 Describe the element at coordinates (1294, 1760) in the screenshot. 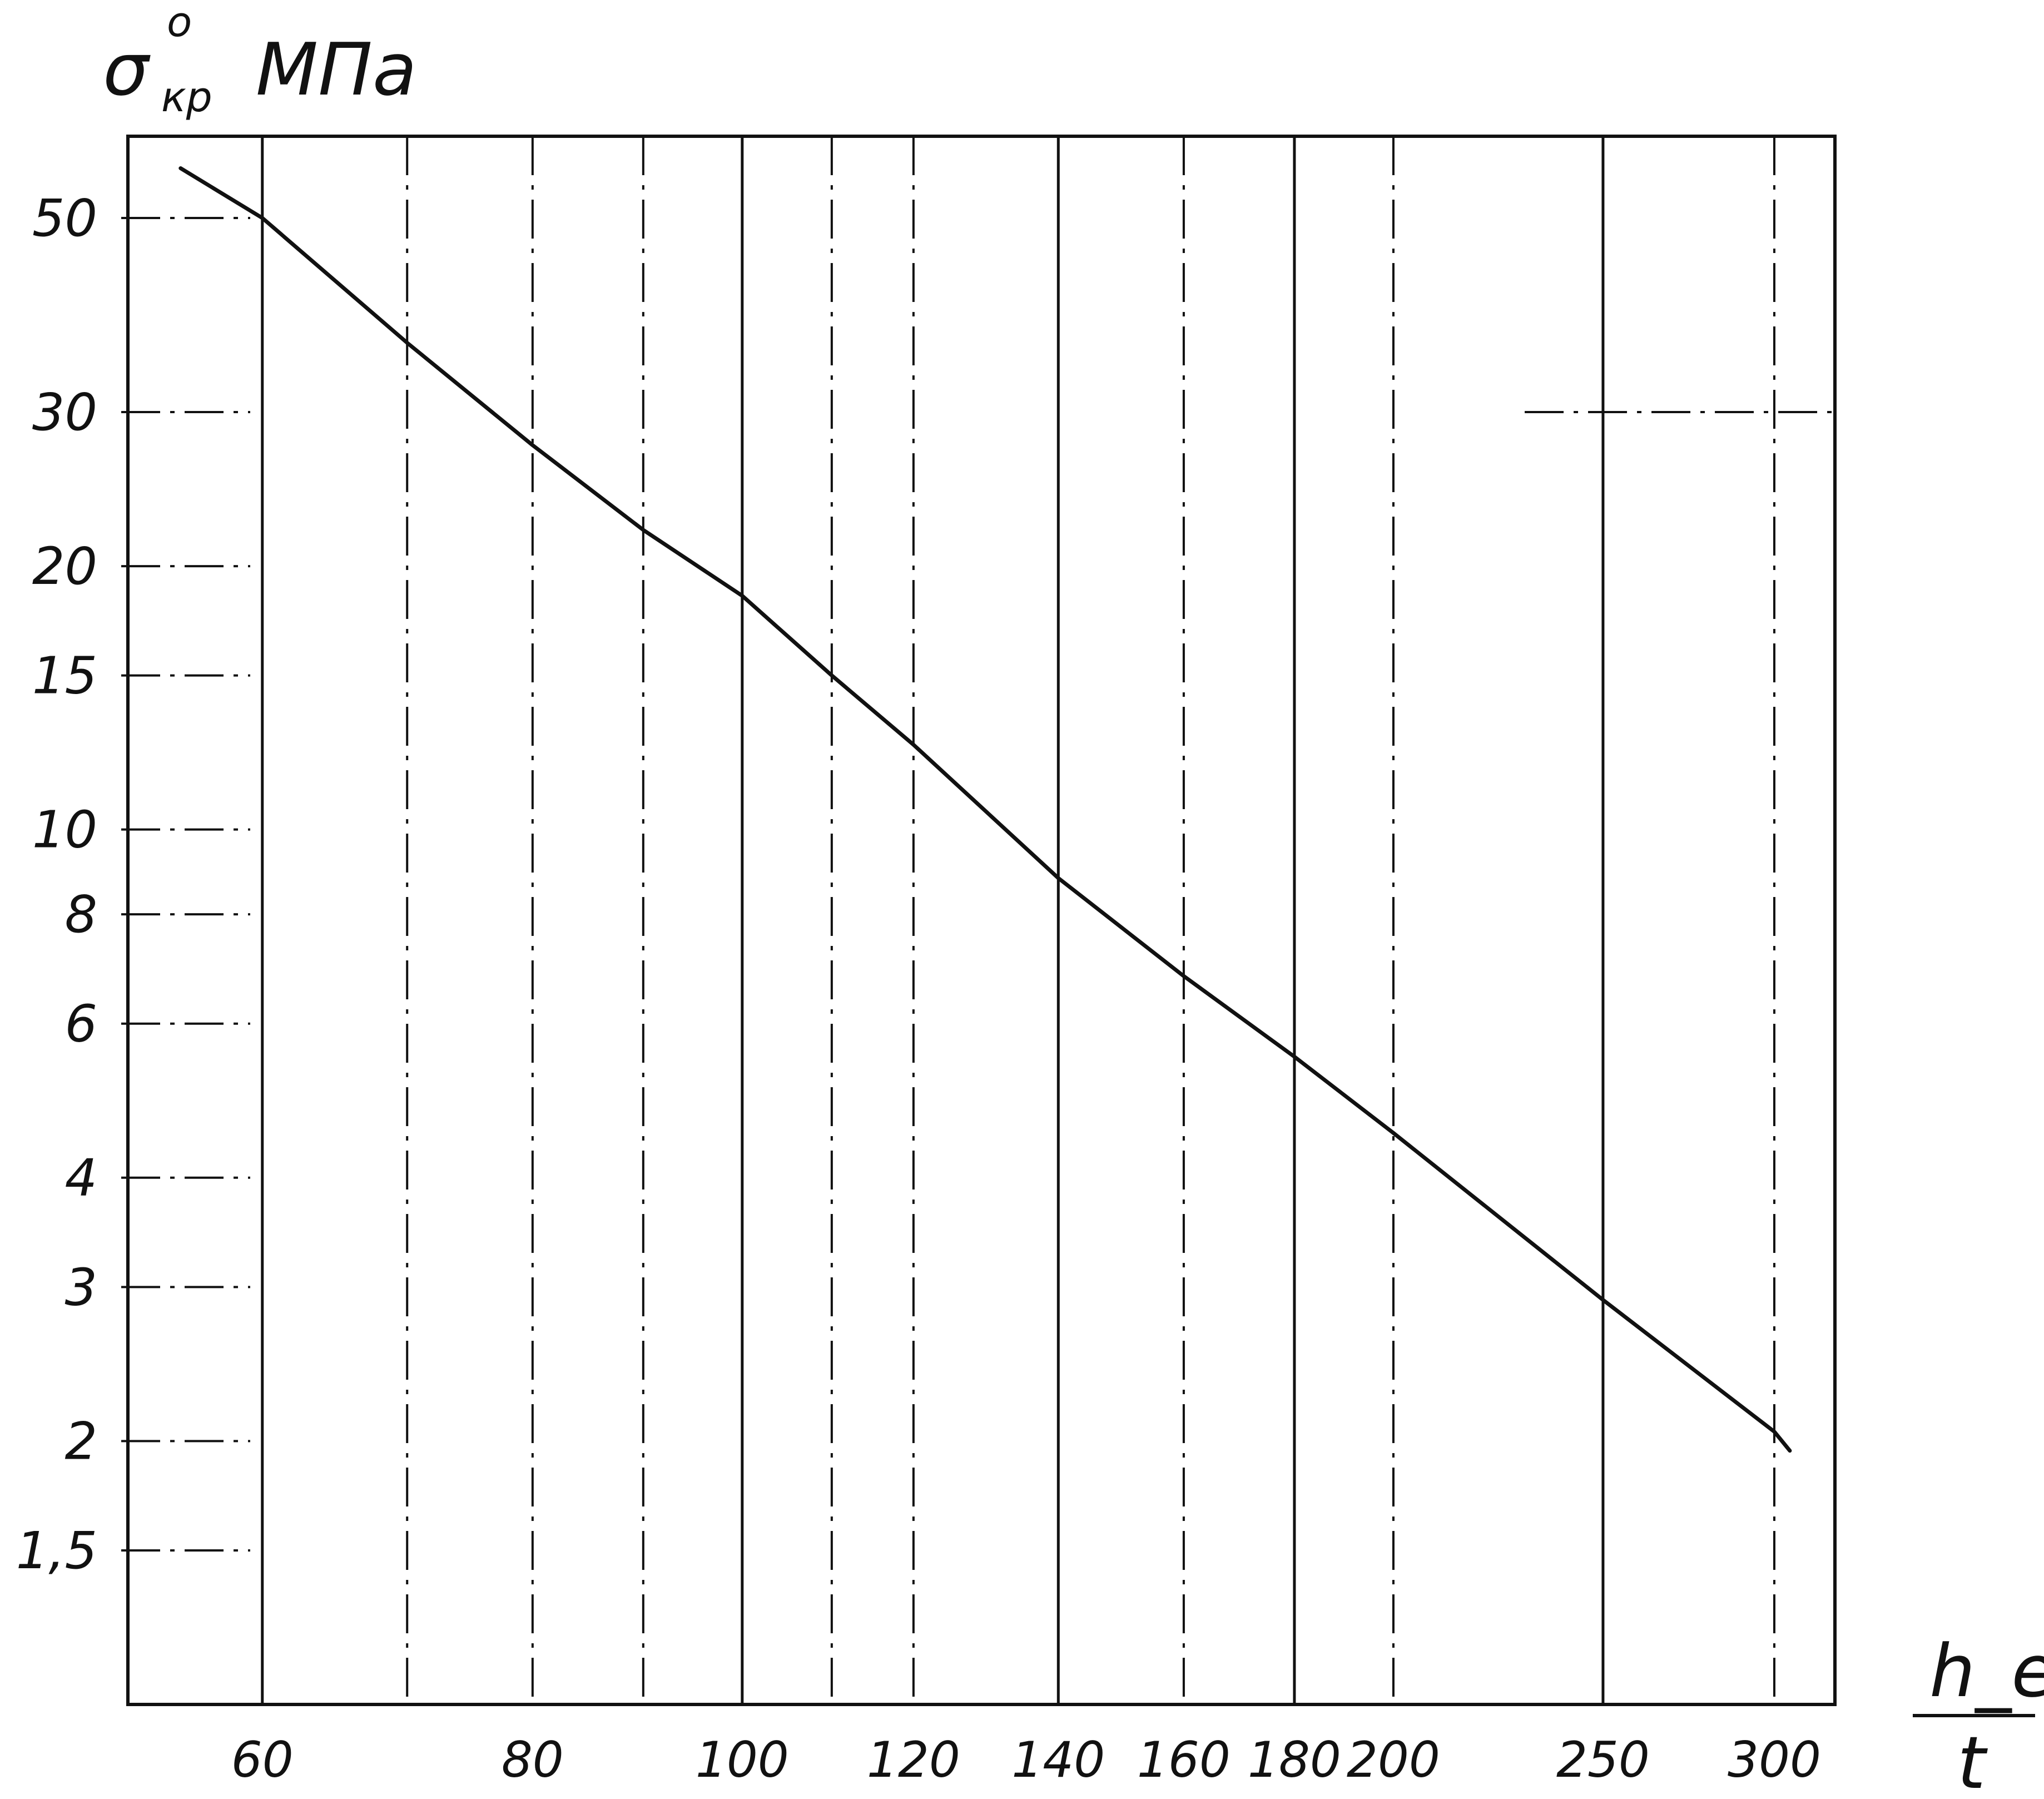

I see `x-tick-label: 180` at that location.